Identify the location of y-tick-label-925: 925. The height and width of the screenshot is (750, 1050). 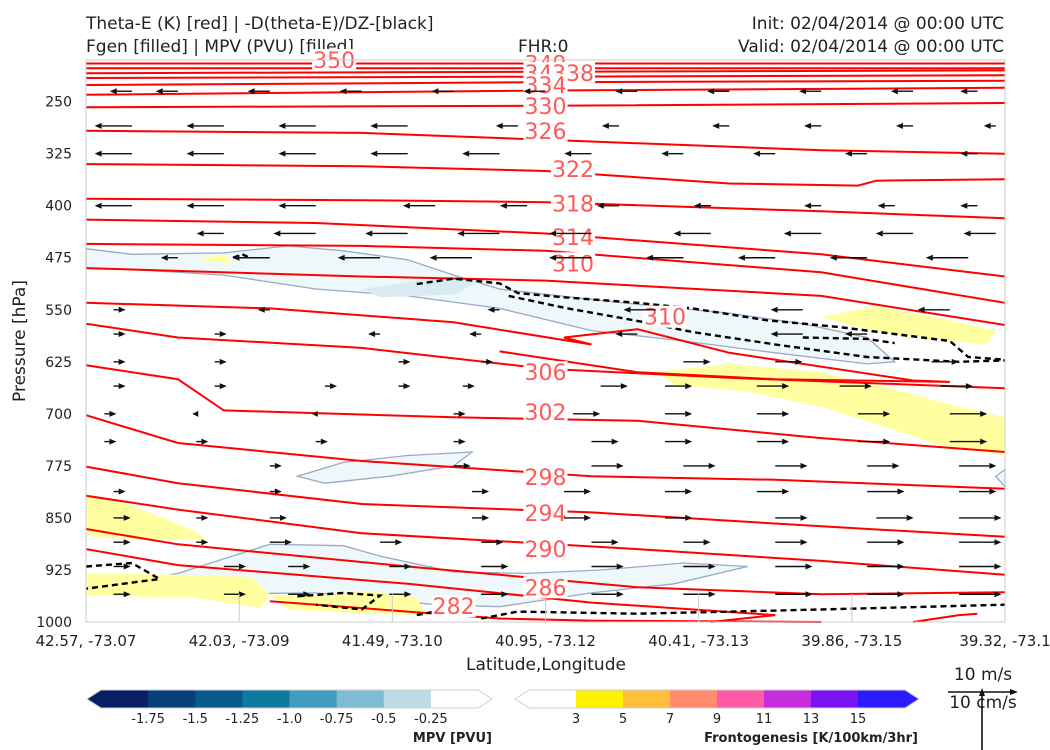
(58, 571).